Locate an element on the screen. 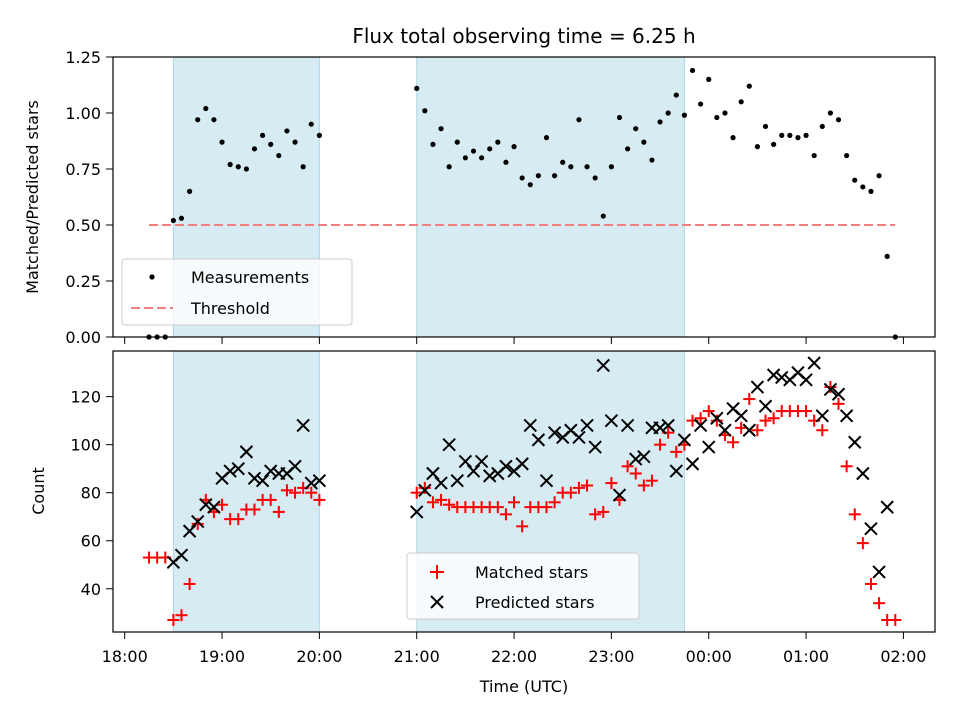  x-tick-label: 22:00 is located at coordinates (514, 656).